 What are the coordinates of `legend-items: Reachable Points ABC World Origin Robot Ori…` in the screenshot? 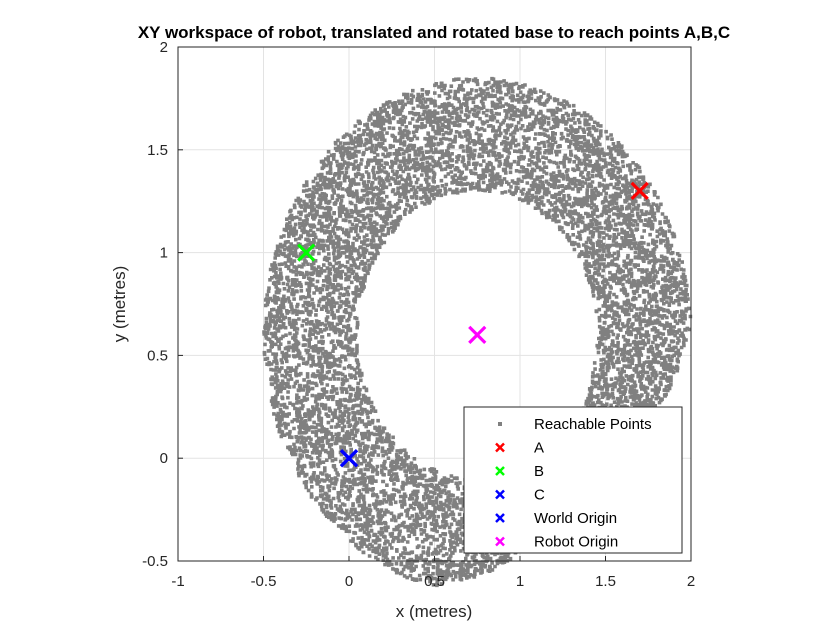 It's located at (573, 483).